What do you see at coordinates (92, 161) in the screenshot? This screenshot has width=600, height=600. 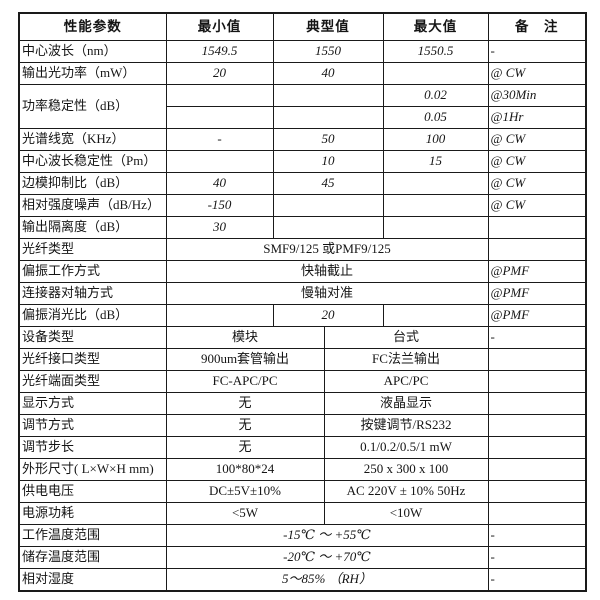 I see `param-cell: 中心波长稳定性（Pm）` at bounding box center [92, 161].